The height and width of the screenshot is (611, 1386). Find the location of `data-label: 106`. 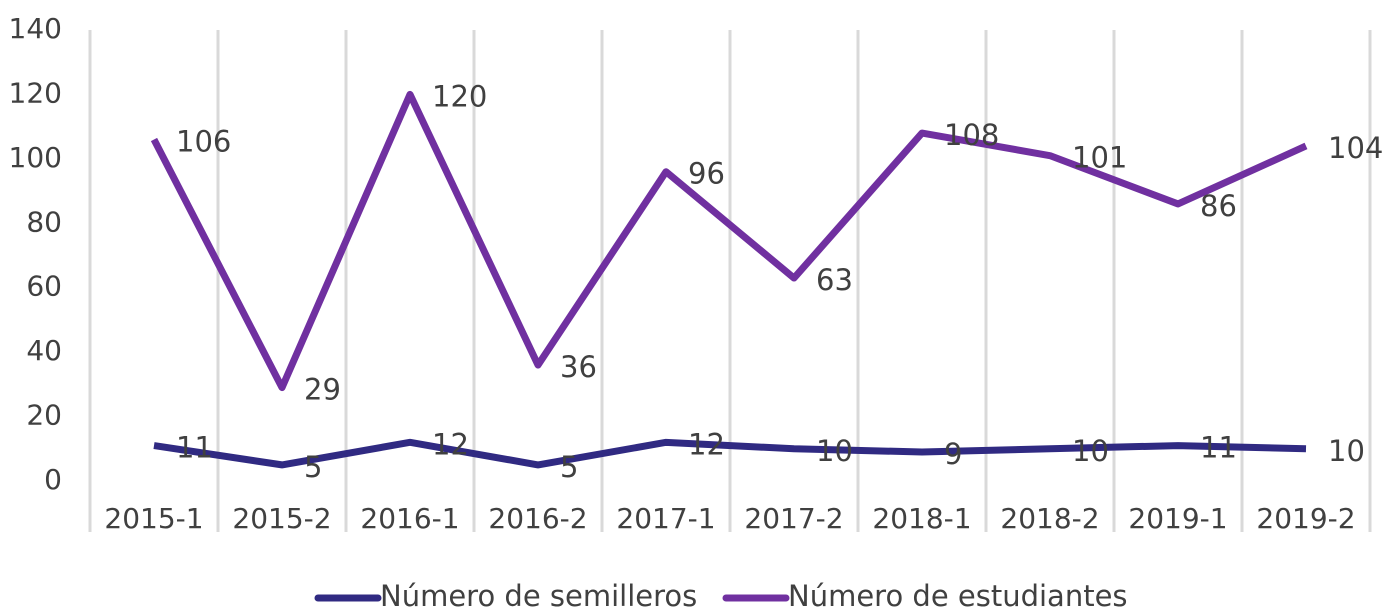

data-label: 106 is located at coordinates (203, 142).